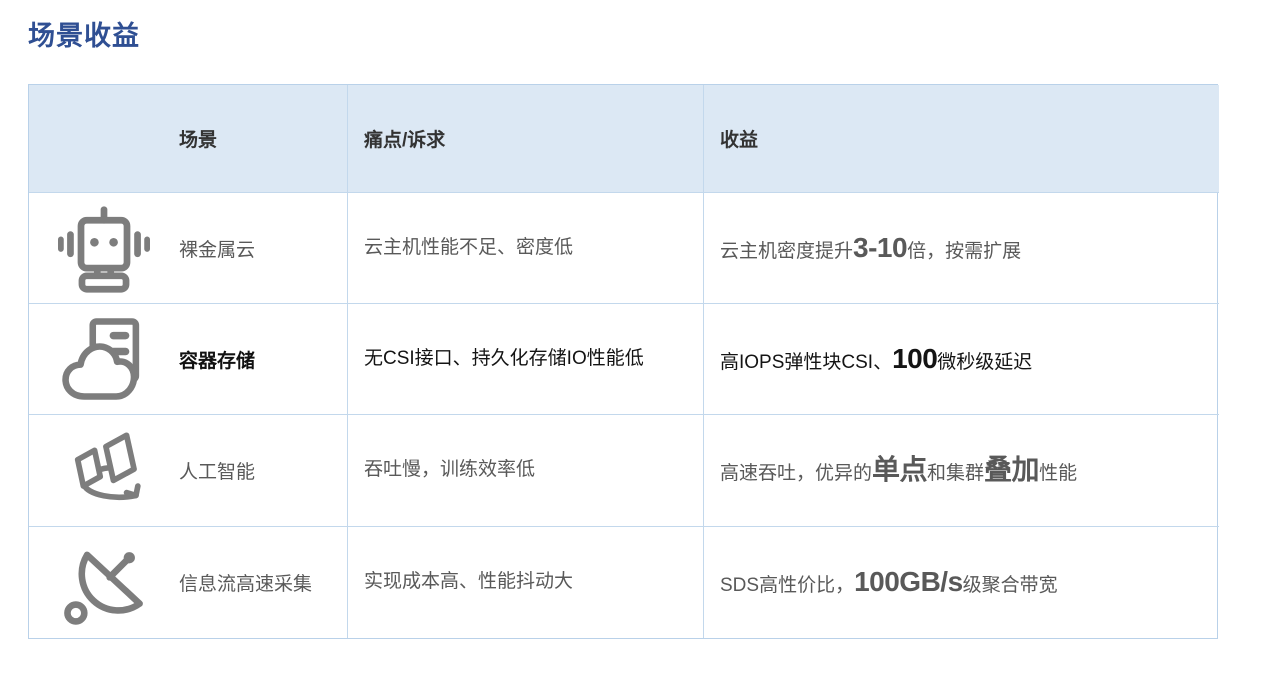 The height and width of the screenshot is (685, 1269). What do you see at coordinates (1010, 586) in the screenshot?
I see `benefit-segment: 级聚合带宽` at bounding box center [1010, 586].